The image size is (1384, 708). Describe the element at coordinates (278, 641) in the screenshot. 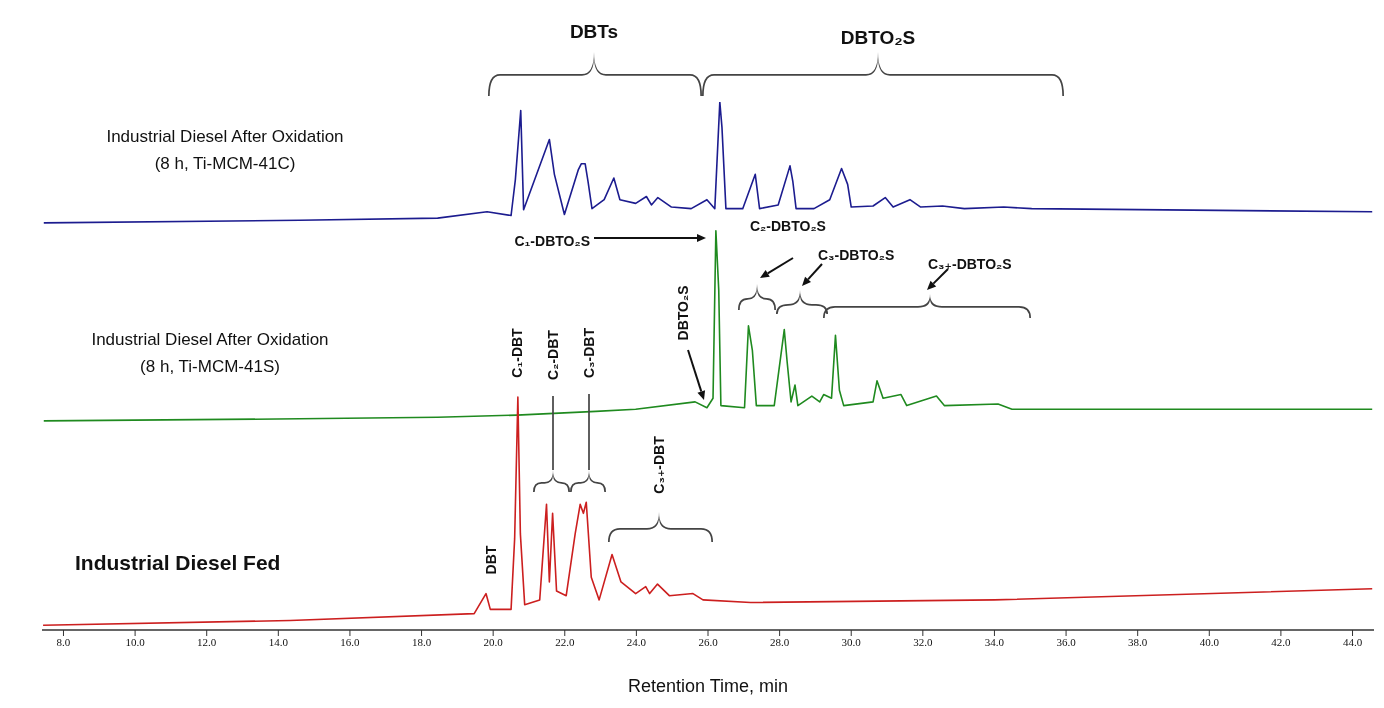

I see `x-tick-label: 14.0` at that location.